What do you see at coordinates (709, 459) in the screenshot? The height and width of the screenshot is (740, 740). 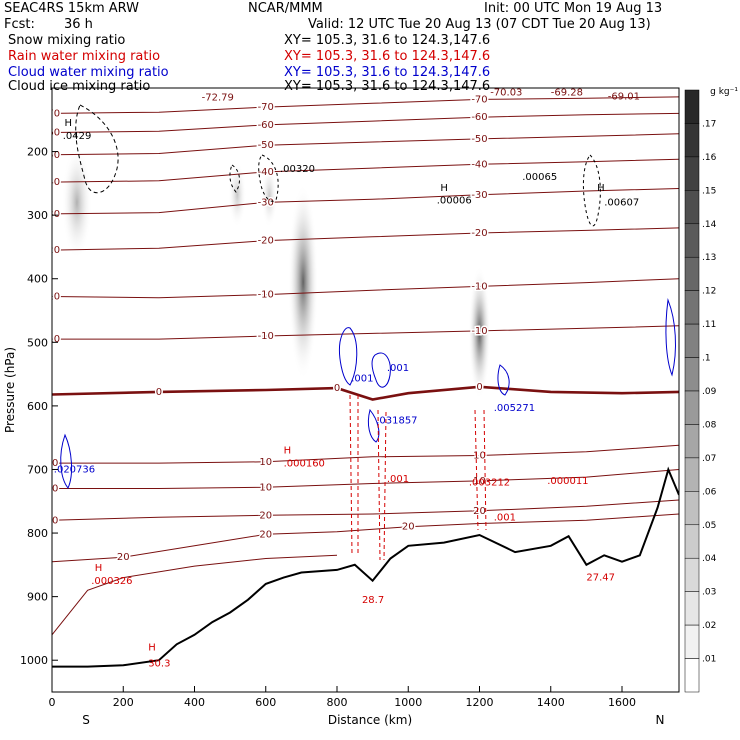 I see `colorbar-label: .07` at bounding box center [709, 459].